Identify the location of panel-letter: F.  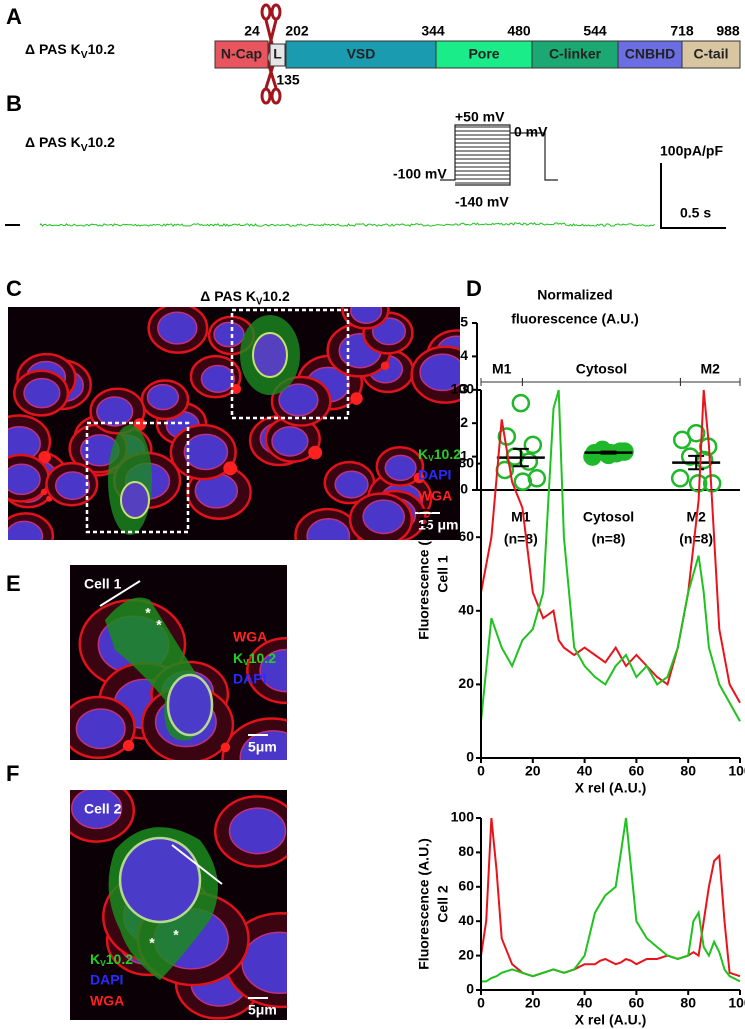
(12, 773).